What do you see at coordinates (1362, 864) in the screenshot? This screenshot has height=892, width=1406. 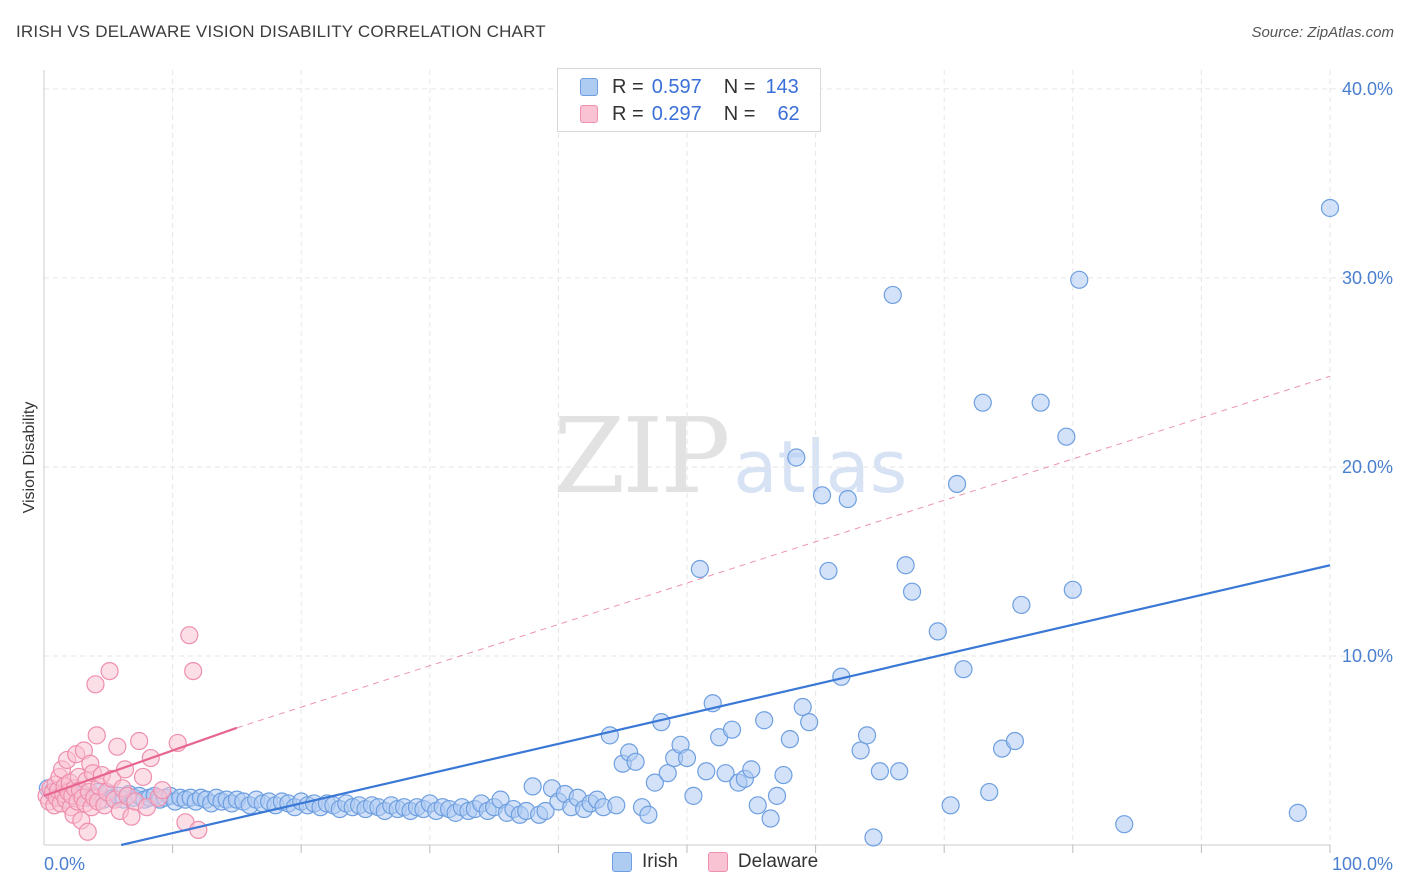 I see `x-tick-label: 100.0%` at bounding box center [1362, 864].